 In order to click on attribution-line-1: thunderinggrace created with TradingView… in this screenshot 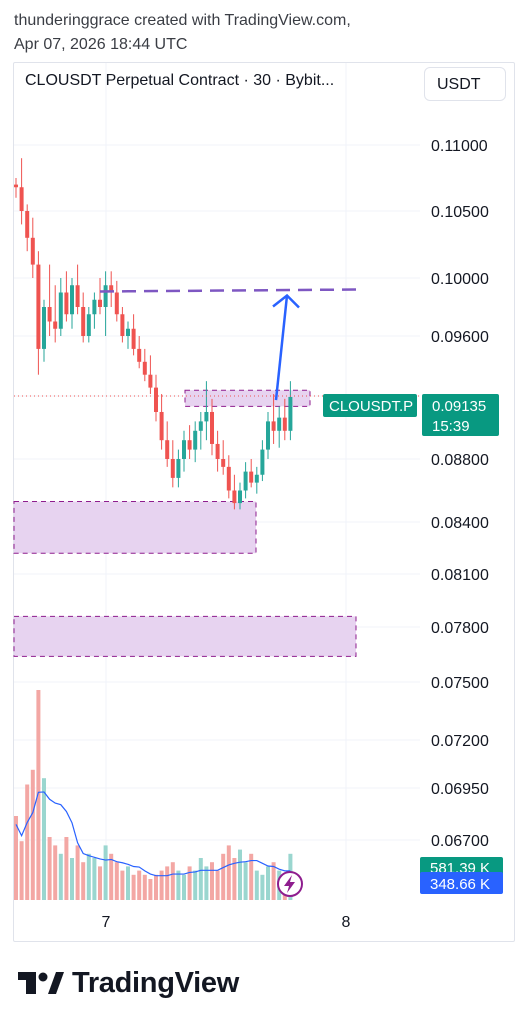, I will do `click(182, 20)`.